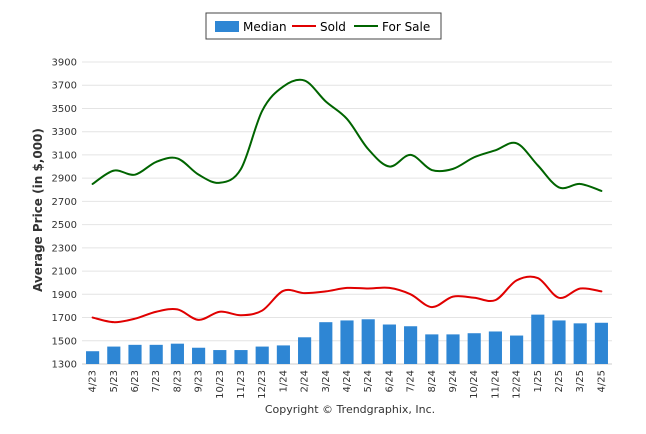 The image size is (646, 434). Describe the element at coordinates (453, 349) in the screenshot. I see `bar-median-9/24` at that location.